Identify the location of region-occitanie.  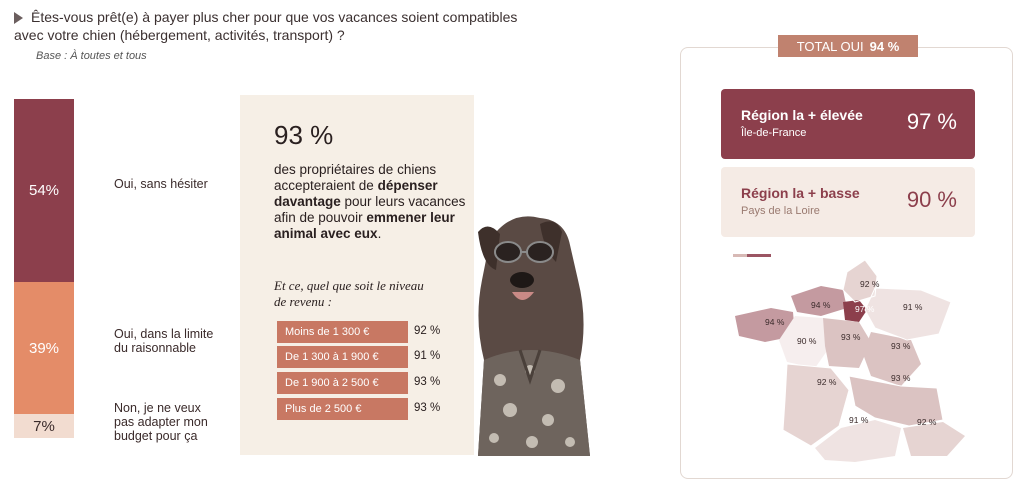
(858, 441).